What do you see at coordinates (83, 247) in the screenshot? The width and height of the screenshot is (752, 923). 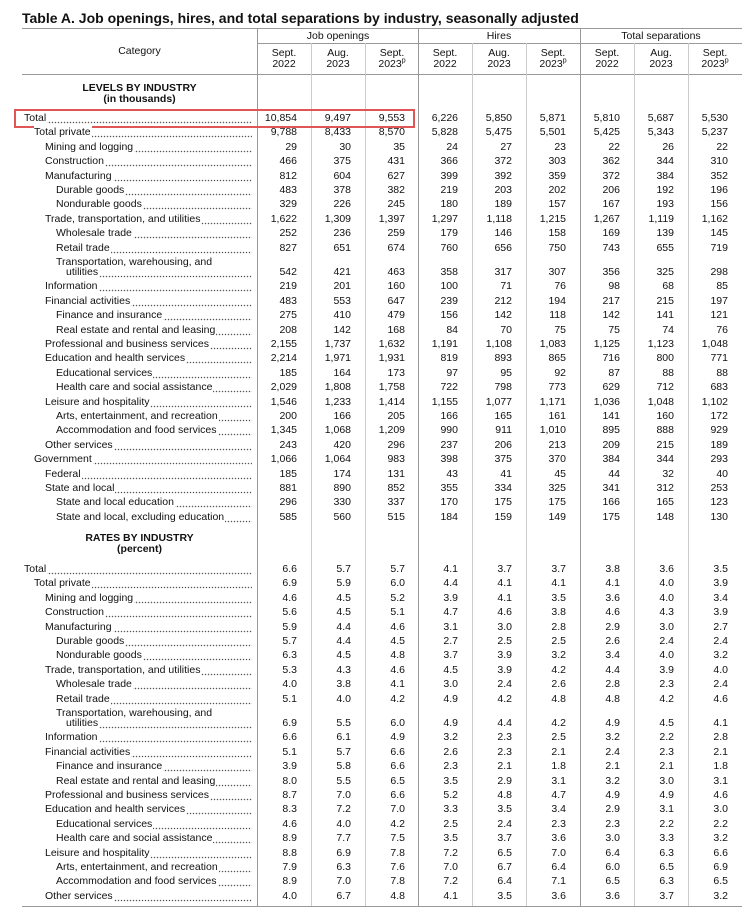 I see `row-label: Retail trade` at bounding box center [83, 247].